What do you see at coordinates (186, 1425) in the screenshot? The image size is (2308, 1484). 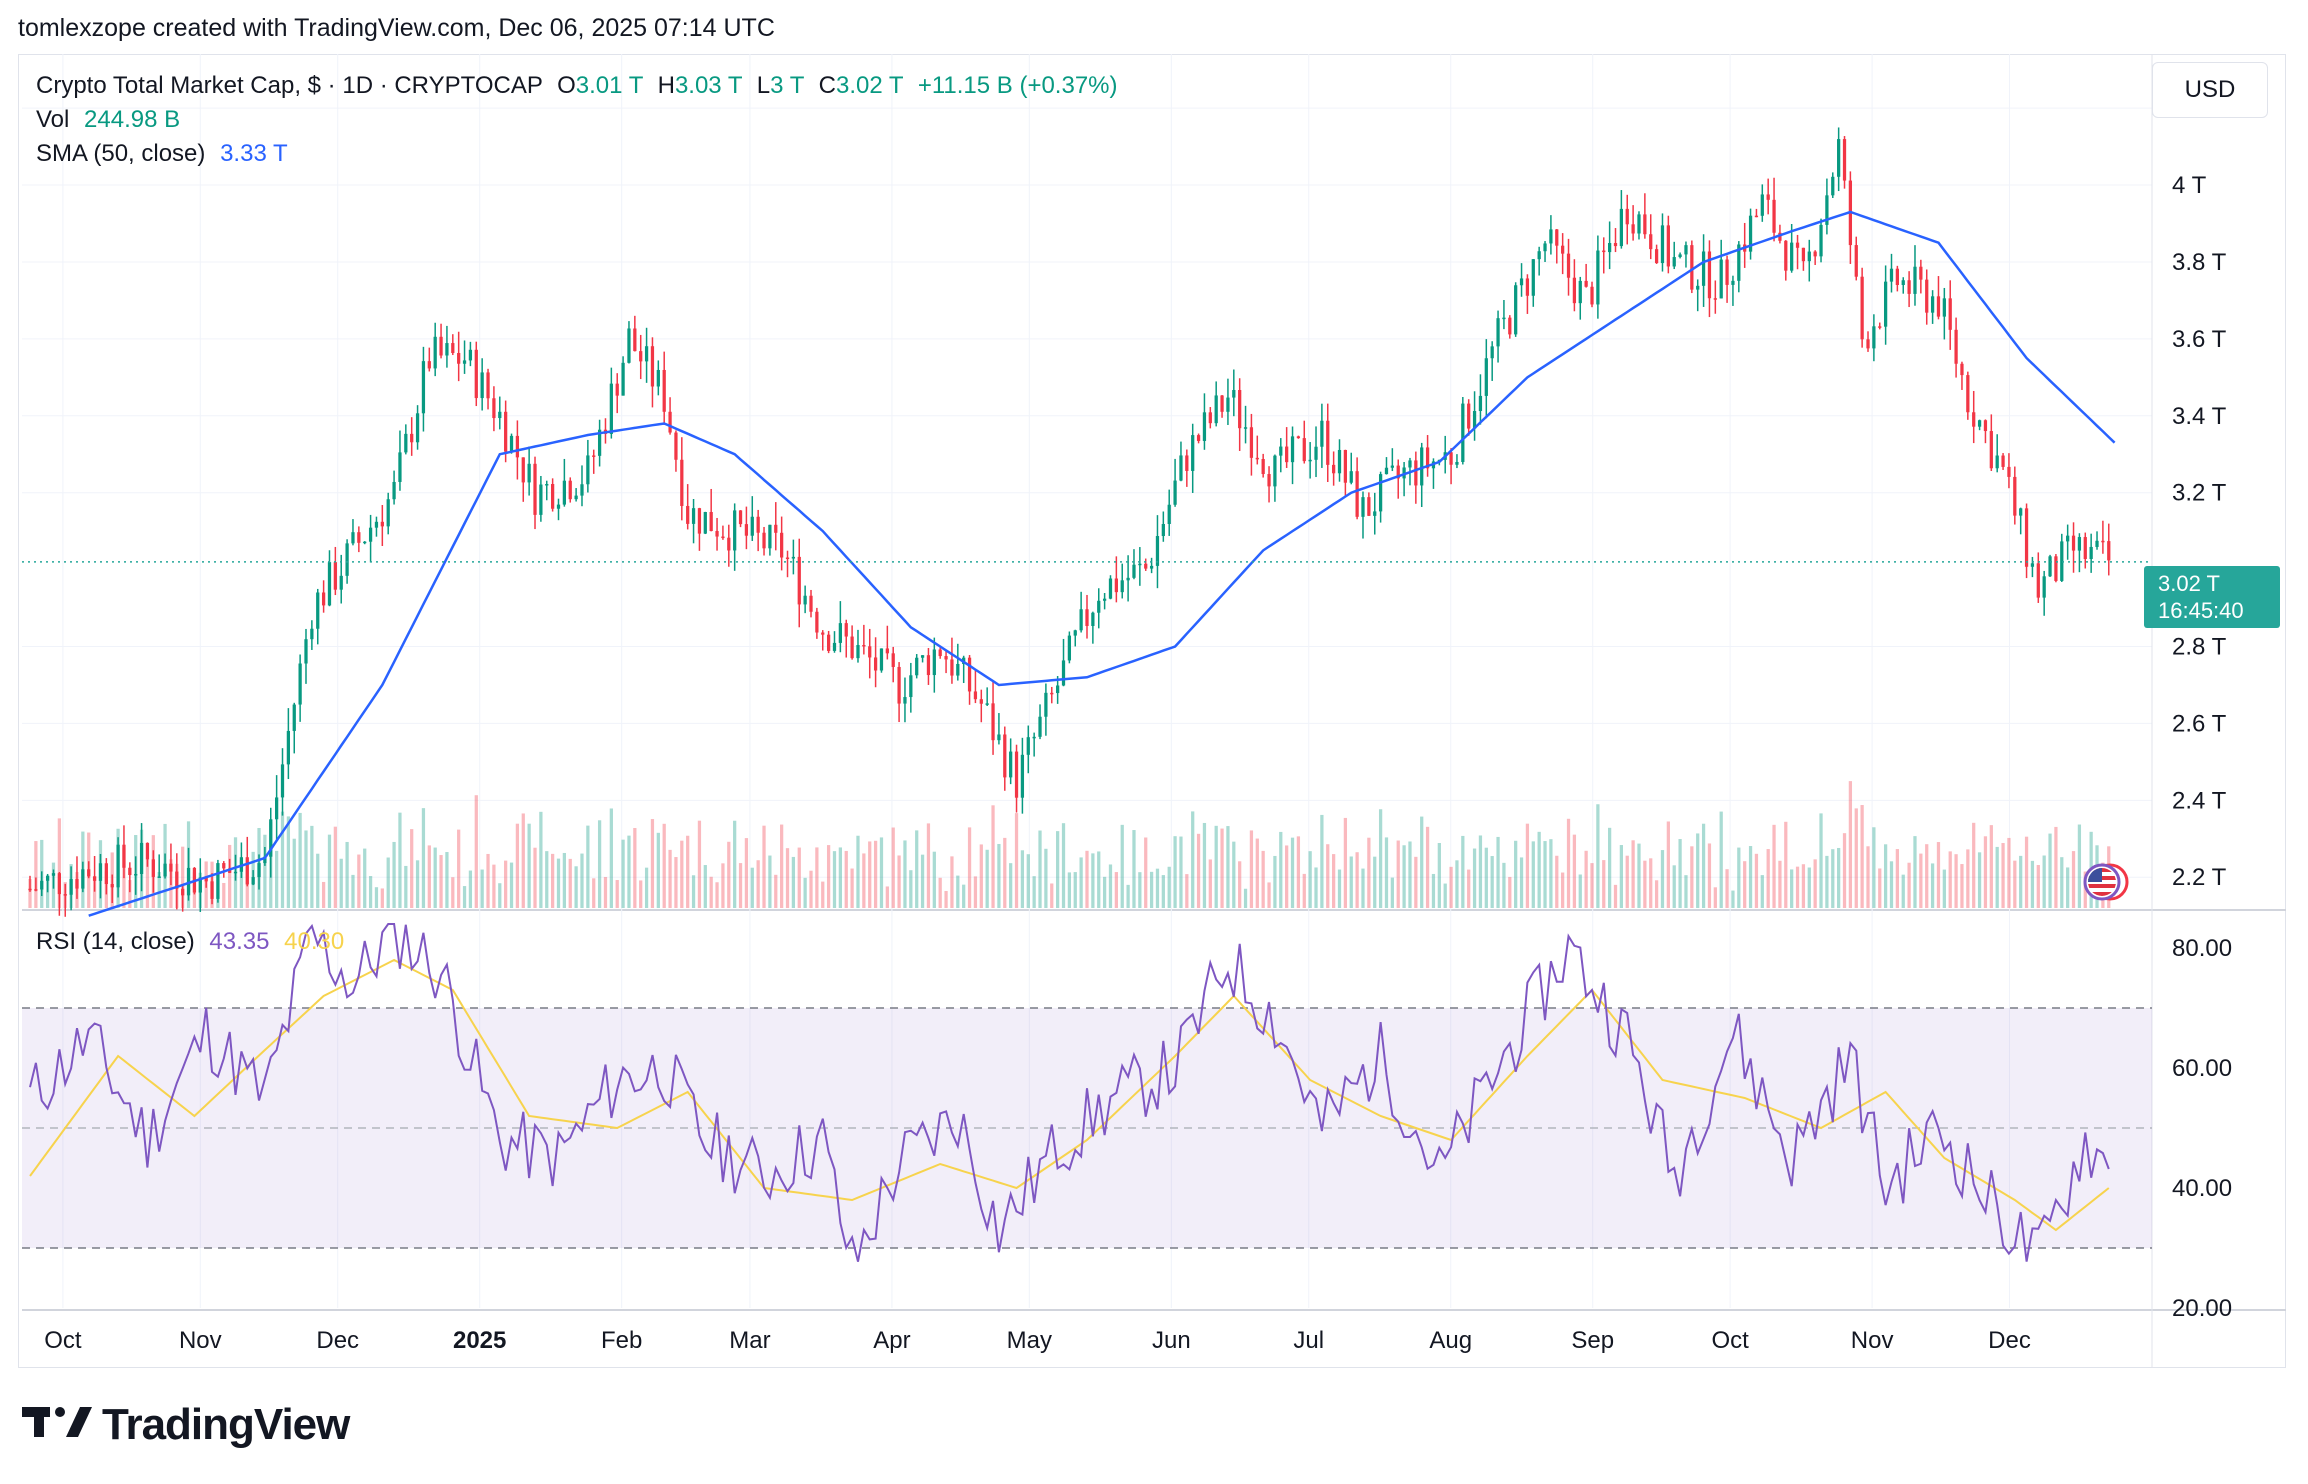 I see `tradingview-logo: TradingView` at bounding box center [186, 1425].